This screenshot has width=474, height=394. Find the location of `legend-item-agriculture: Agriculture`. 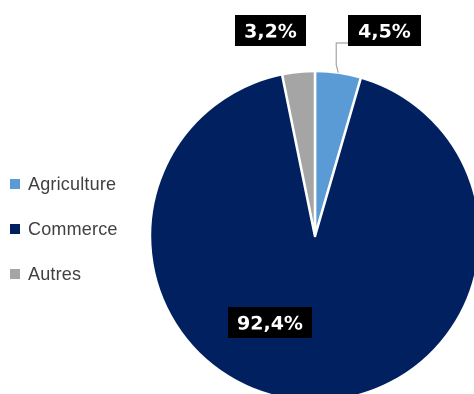

legend-item-agriculture: Agriculture is located at coordinates (64, 184).